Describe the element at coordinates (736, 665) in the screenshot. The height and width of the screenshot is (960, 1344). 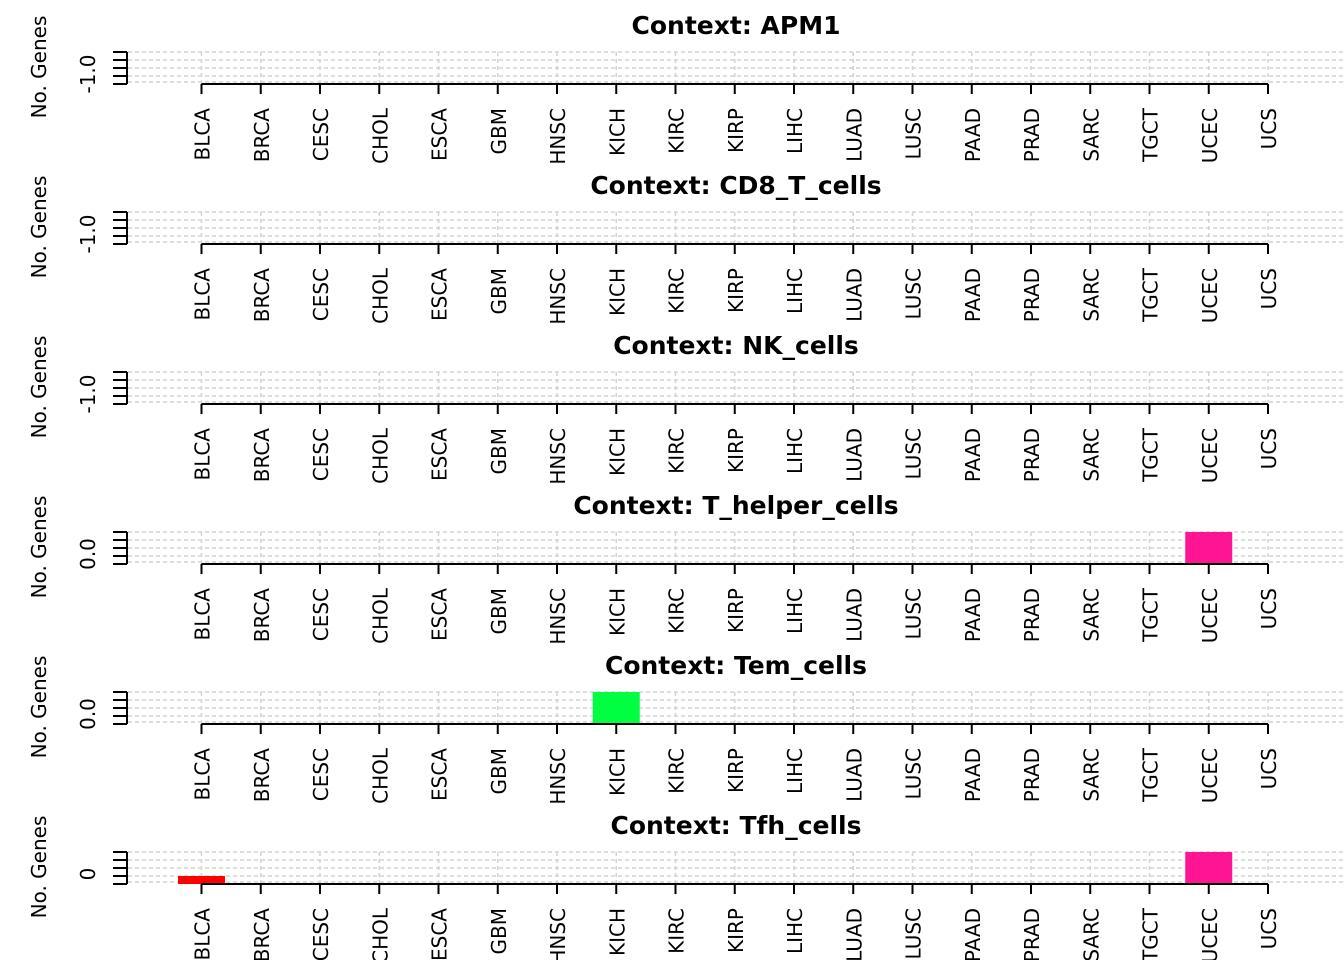
I see `panel-title: Context: Tem_cells` at that location.